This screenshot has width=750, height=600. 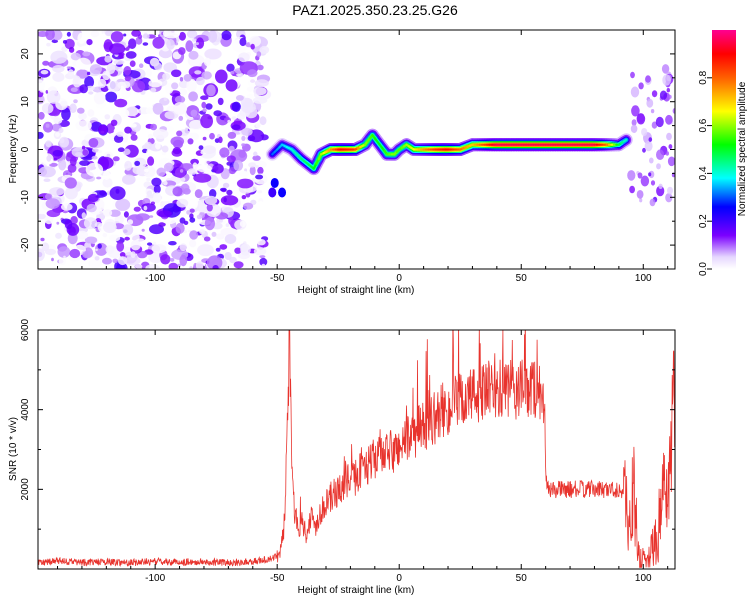 I want to click on colorbar-tick-label: 0.0, so click(x=703, y=269).